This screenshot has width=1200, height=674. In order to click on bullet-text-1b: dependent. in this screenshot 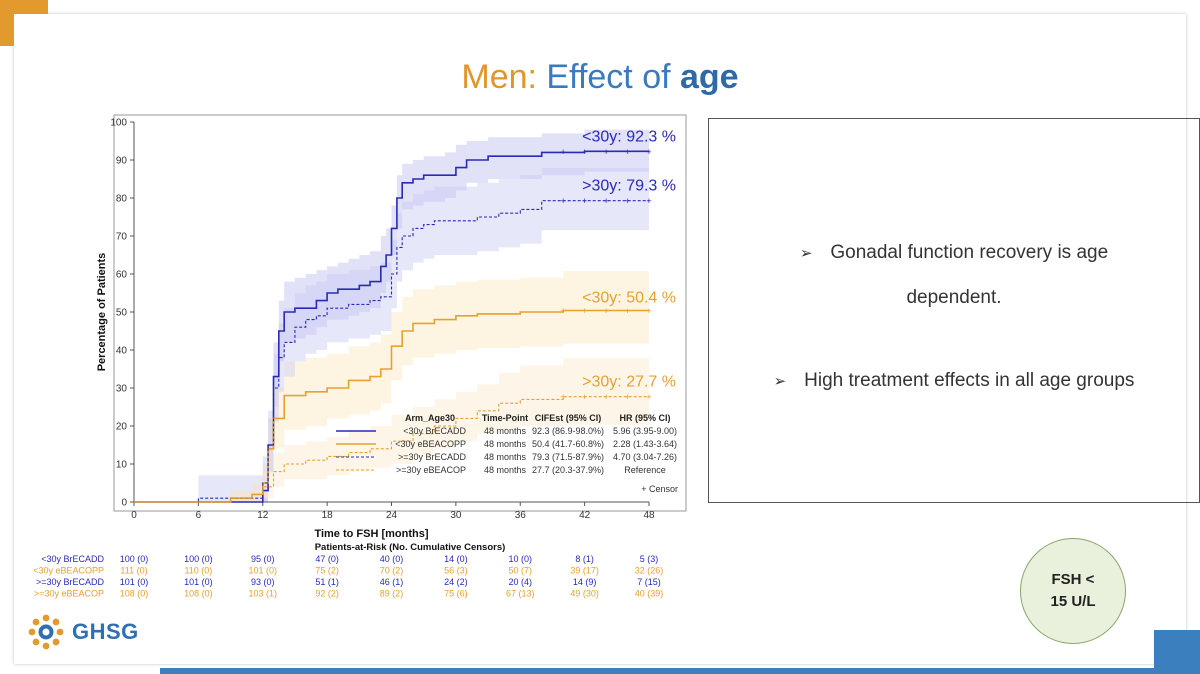, I will do `click(954, 297)`.